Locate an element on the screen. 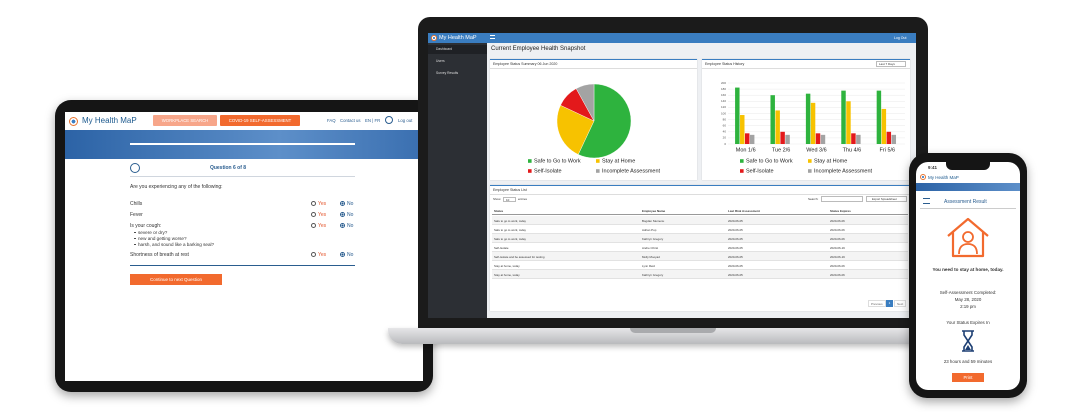 The height and width of the screenshot is (412, 1070). chart is located at coordinates (968, 237).